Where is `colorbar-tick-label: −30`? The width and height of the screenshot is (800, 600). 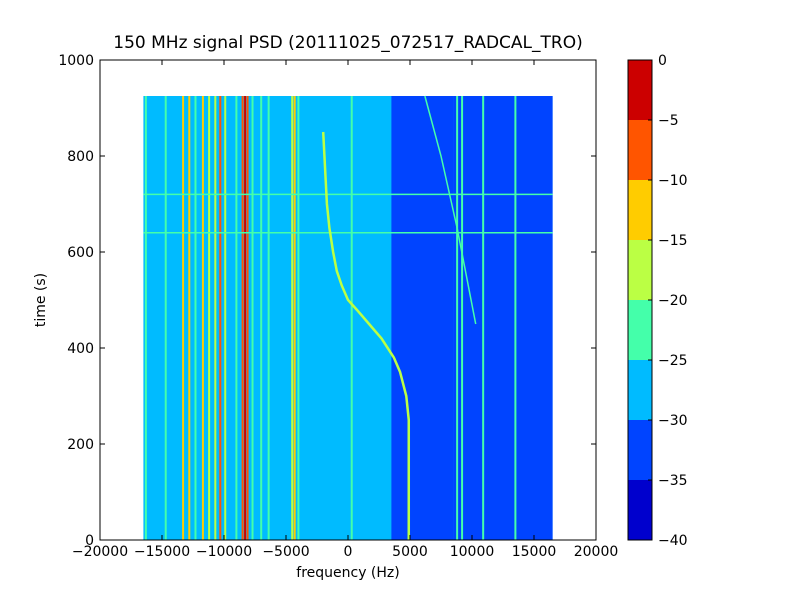 colorbar-tick-label: −30 is located at coordinates (673, 421).